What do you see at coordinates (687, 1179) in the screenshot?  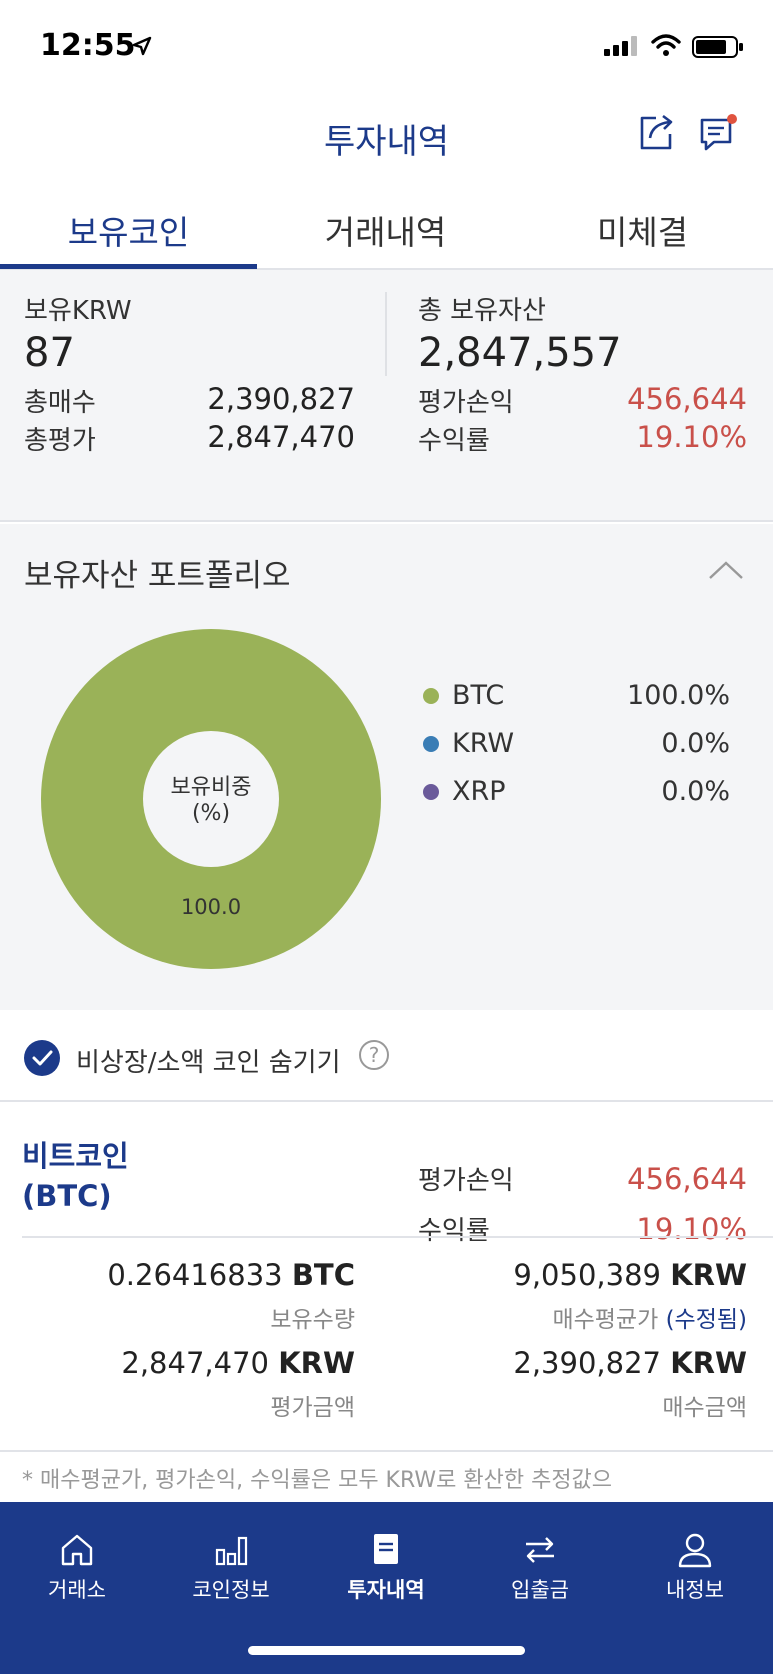 I see `coin-pnl-value: 456,644` at bounding box center [687, 1179].